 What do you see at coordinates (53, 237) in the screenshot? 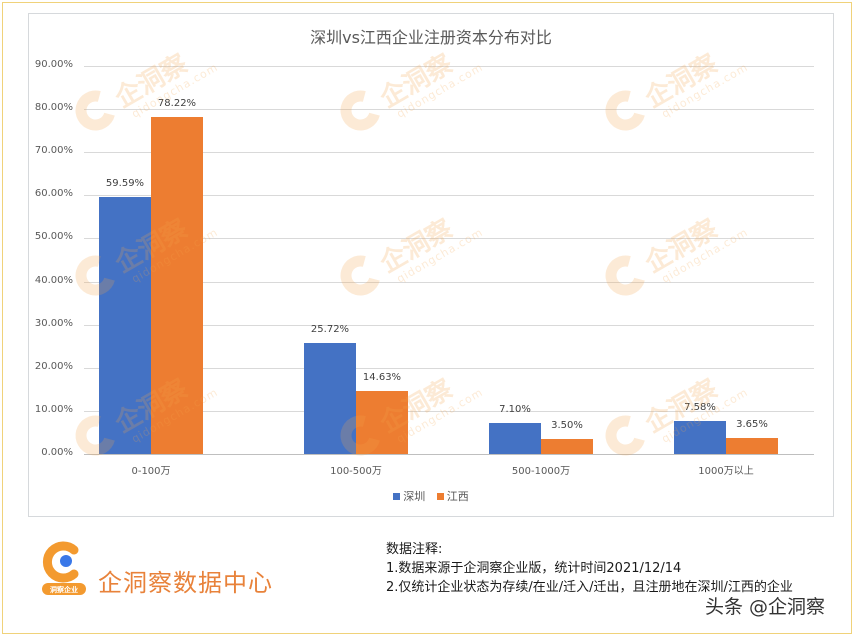
I see `y-tick-label: 50.00%` at bounding box center [53, 237].